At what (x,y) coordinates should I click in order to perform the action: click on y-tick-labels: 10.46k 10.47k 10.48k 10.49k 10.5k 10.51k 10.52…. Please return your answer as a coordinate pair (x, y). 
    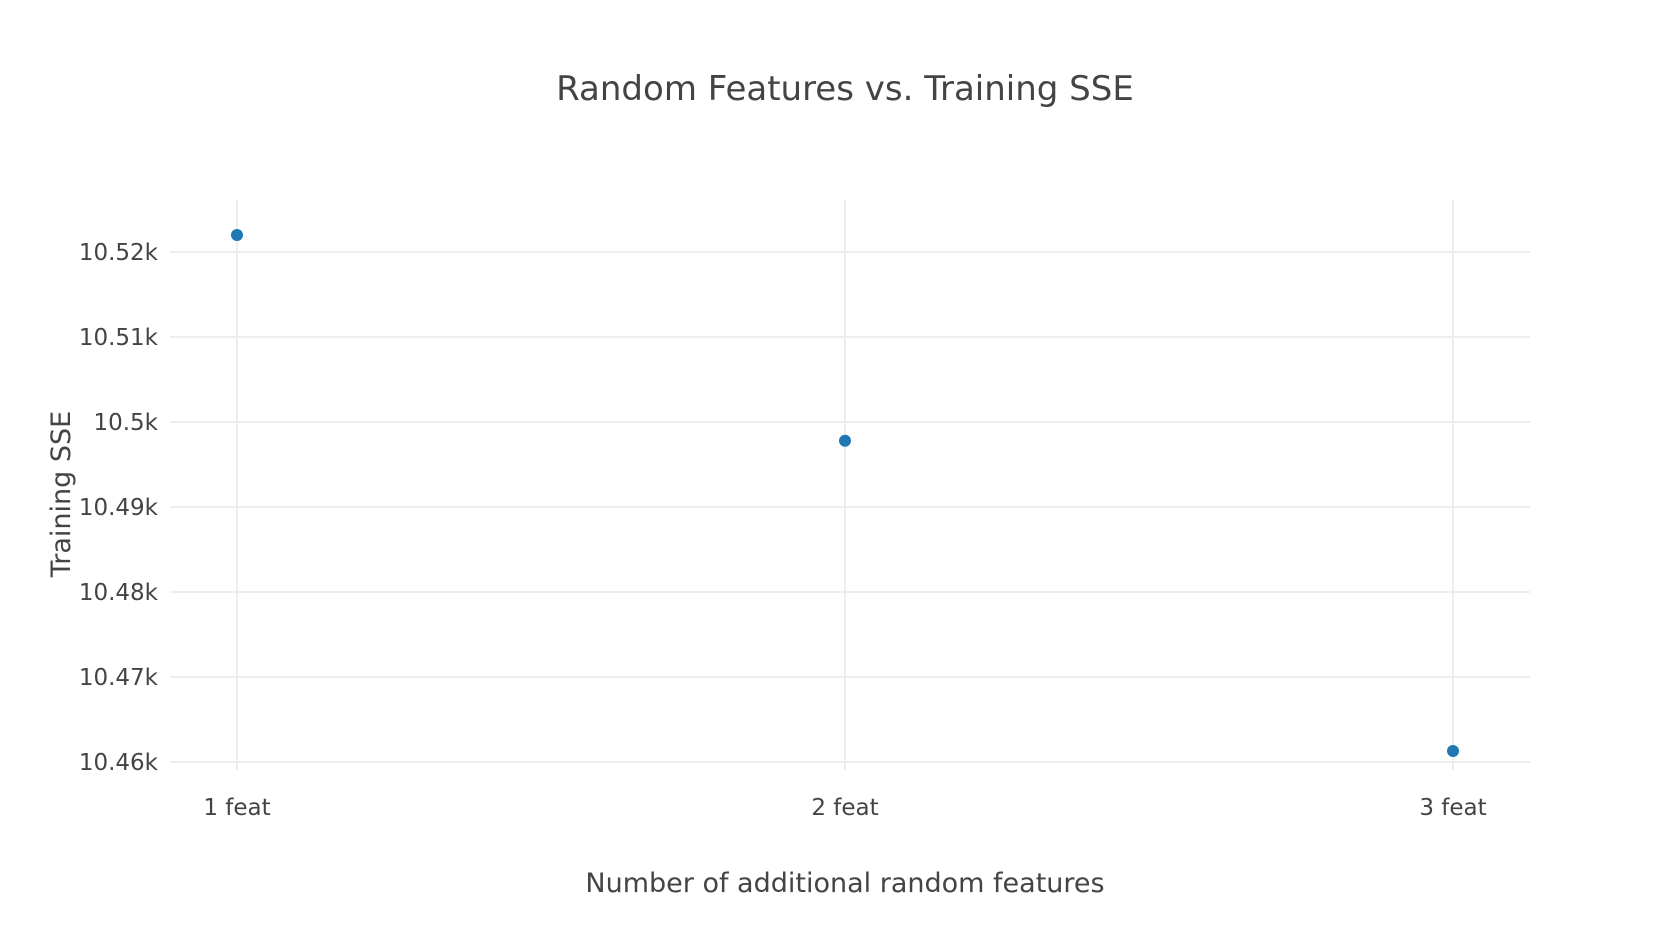
    Looking at the image, I should click on (119, 508).